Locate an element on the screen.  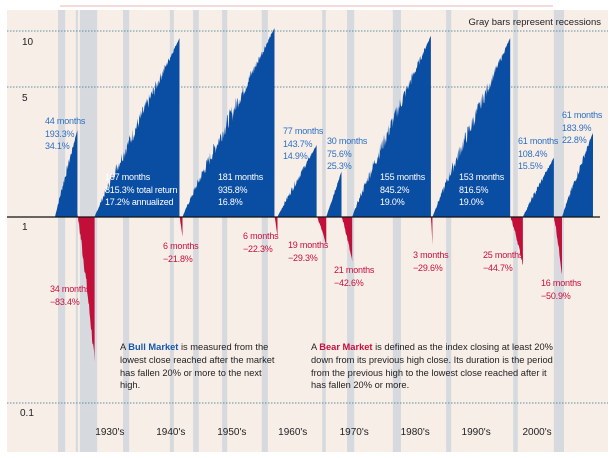
duration-label: 153 months is located at coordinates (482, 177).